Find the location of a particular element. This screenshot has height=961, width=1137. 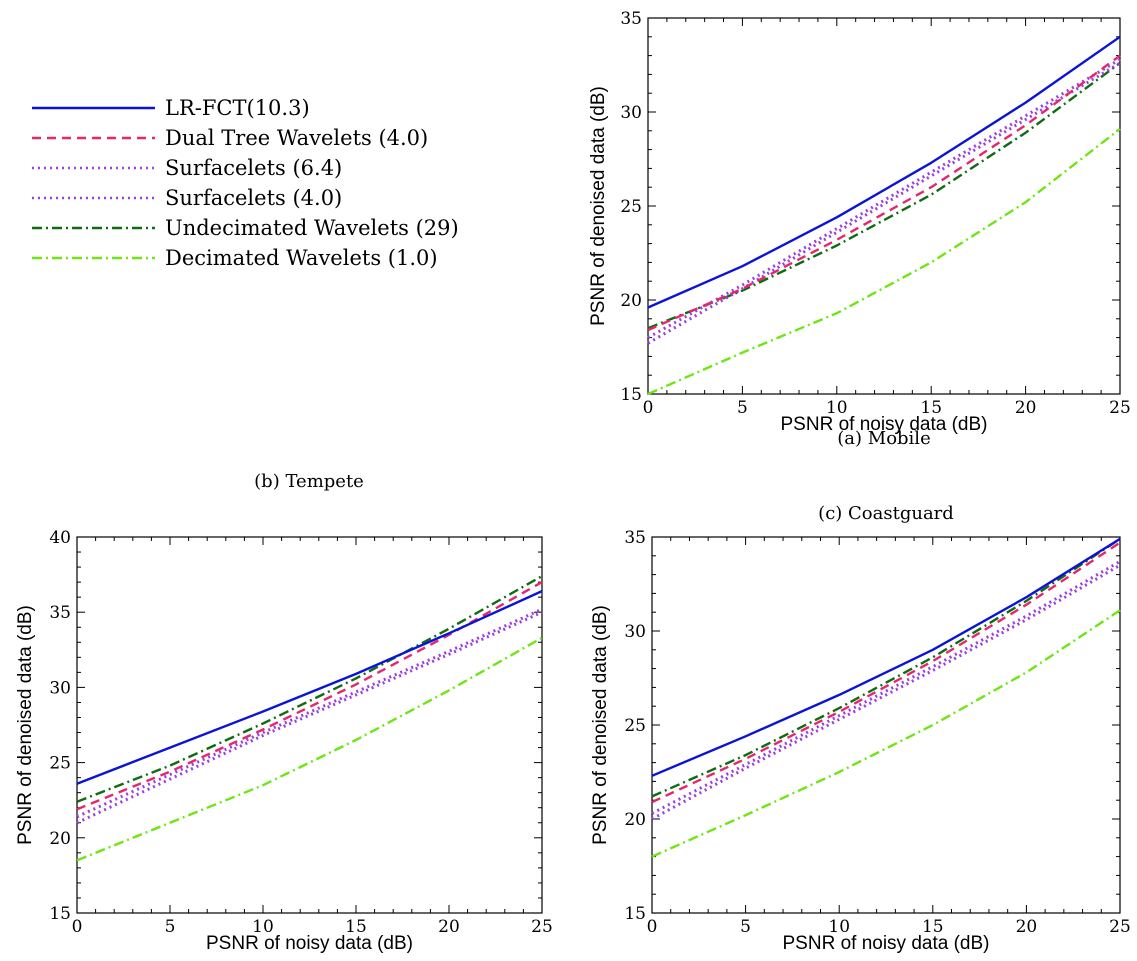

legend-entry: Surfacelets (6.4) is located at coordinates (187, 168).